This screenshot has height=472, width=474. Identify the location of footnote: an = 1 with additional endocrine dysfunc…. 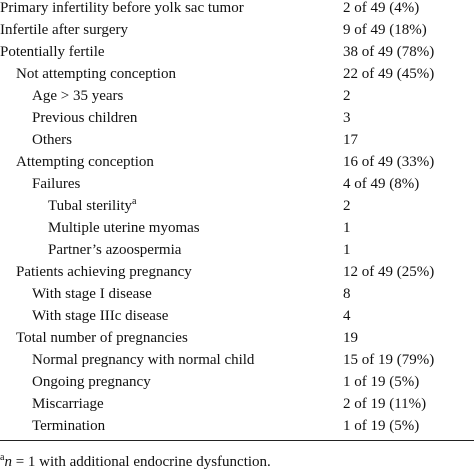
(135, 462).